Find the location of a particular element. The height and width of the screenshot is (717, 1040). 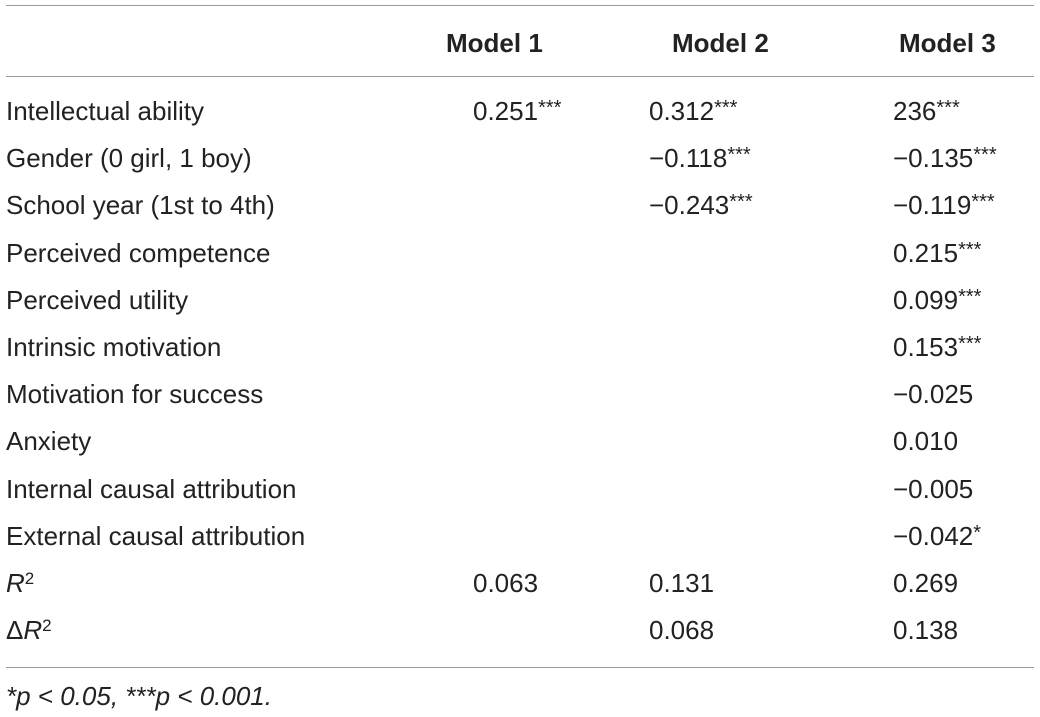

row-label: Intellectual ability is located at coordinates (105, 111).